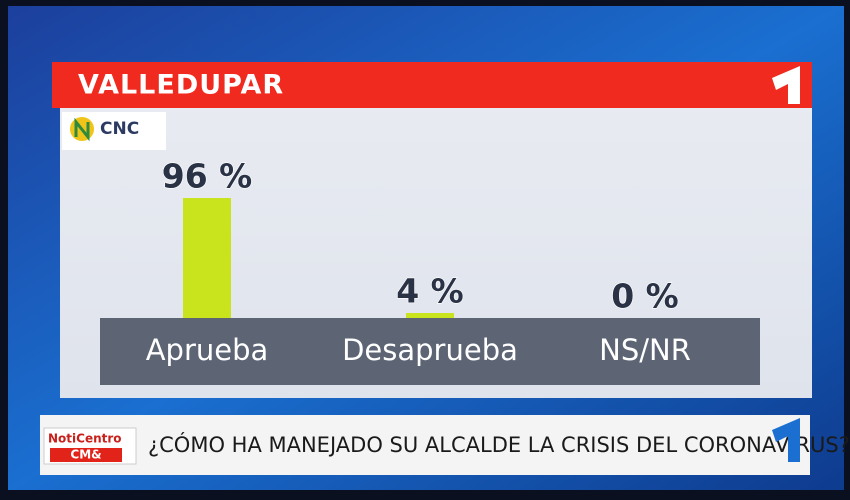 The image size is (850, 500). Describe the element at coordinates (432, 85) in the screenshot. I see `header-bar` at that location.